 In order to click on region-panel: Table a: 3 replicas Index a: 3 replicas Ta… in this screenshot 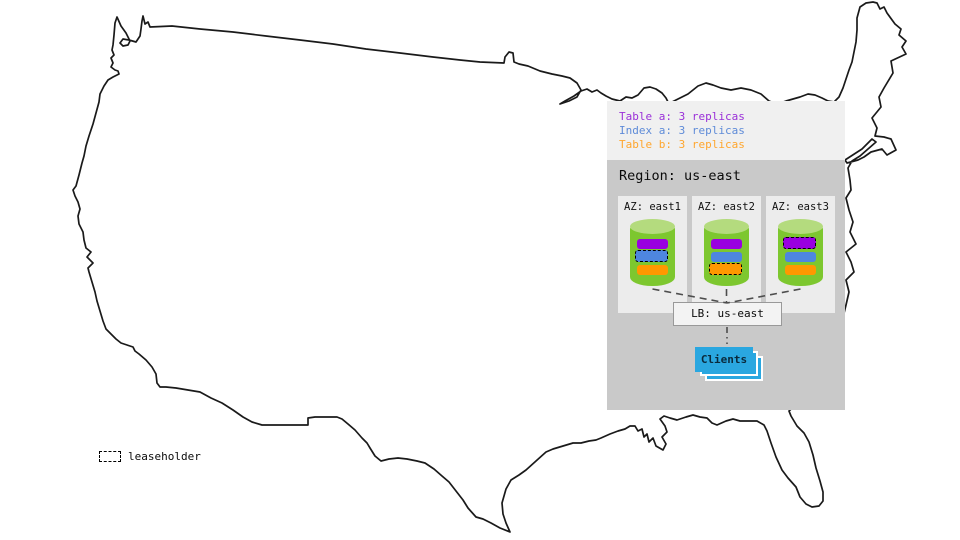, I will do `click(726, 255)`.